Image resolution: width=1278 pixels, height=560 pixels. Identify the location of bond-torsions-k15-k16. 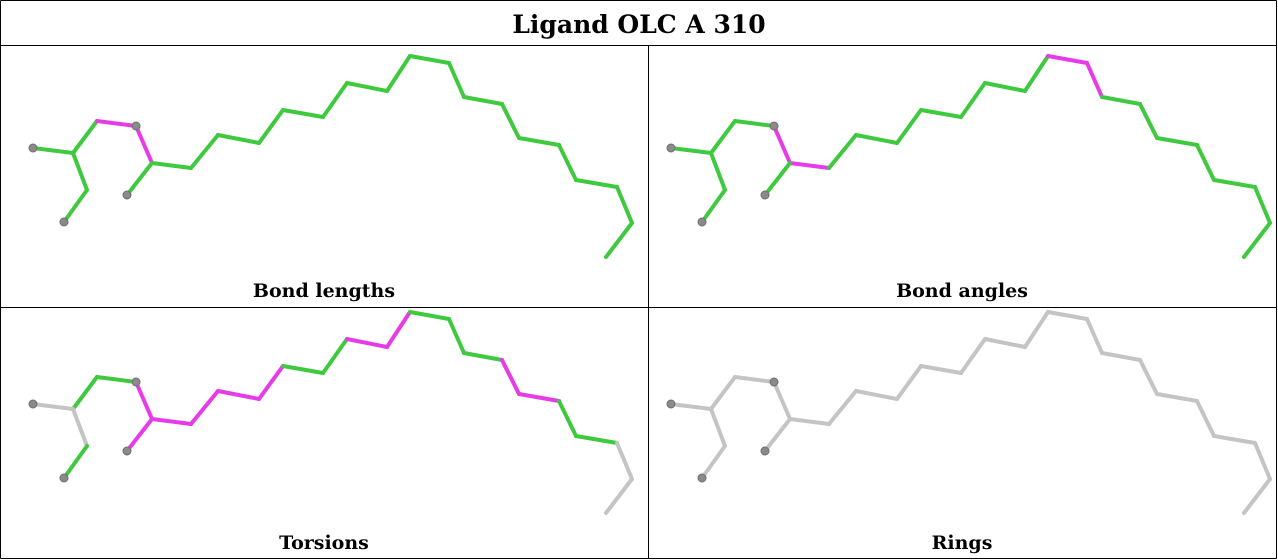
(624, 461).